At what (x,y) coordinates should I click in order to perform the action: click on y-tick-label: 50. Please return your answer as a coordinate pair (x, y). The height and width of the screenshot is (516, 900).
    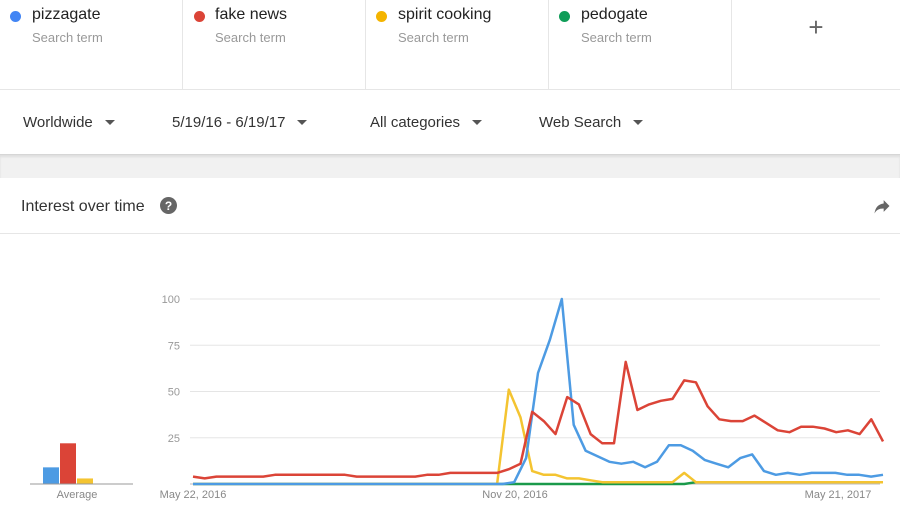
    Looking at the image, I should click on (174, 393).